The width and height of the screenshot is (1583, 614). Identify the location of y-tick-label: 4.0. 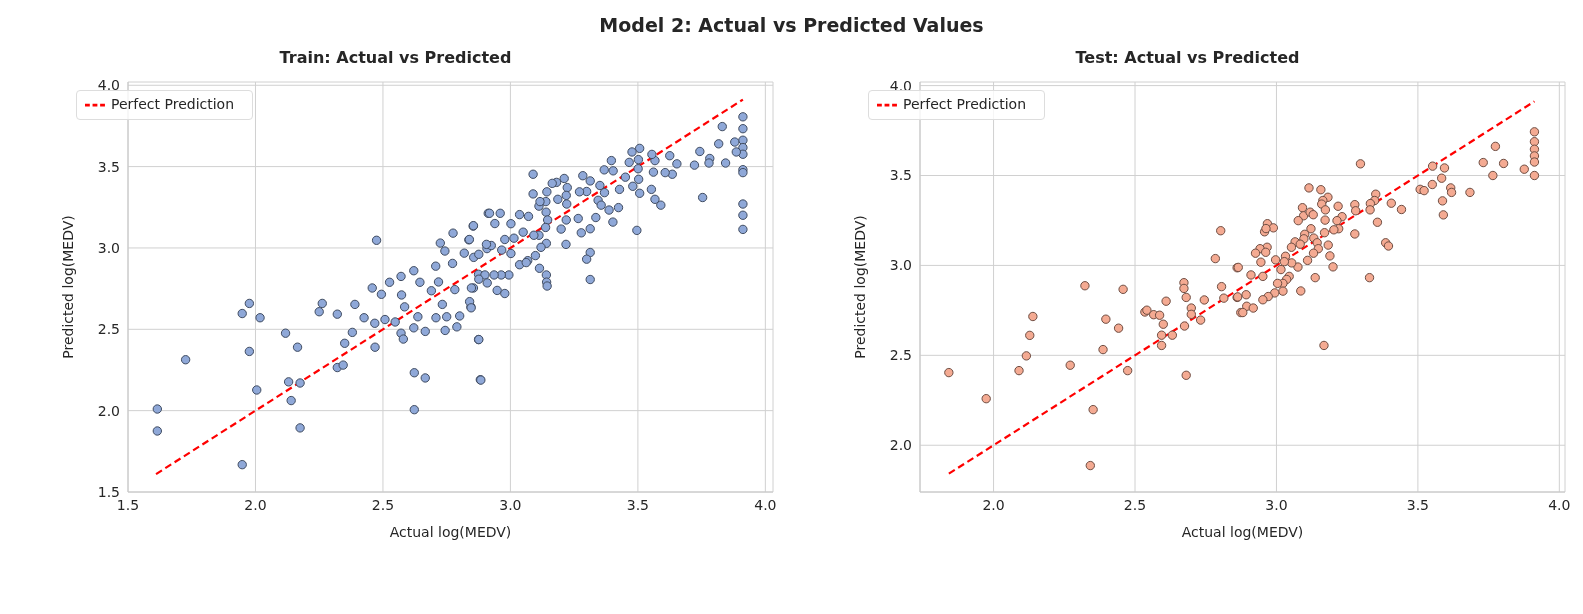
(108, 85).